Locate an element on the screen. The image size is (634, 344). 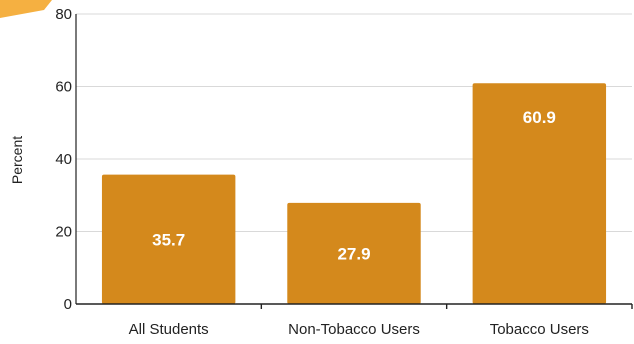
x-category-label-1: Non-Tobacco Users is located at coordinates (354, 329).